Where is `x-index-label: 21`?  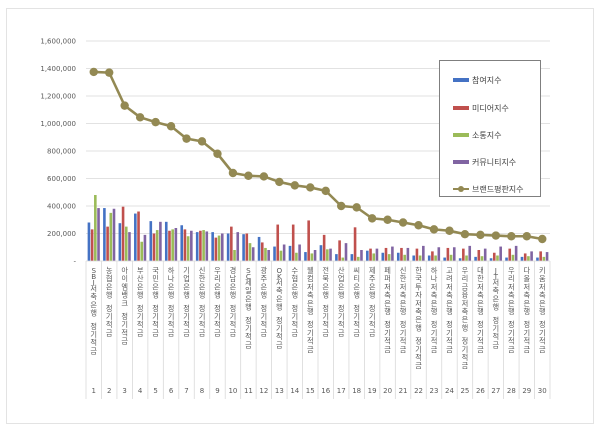 x-index-label: 21 is located at coordinates (403, 391).